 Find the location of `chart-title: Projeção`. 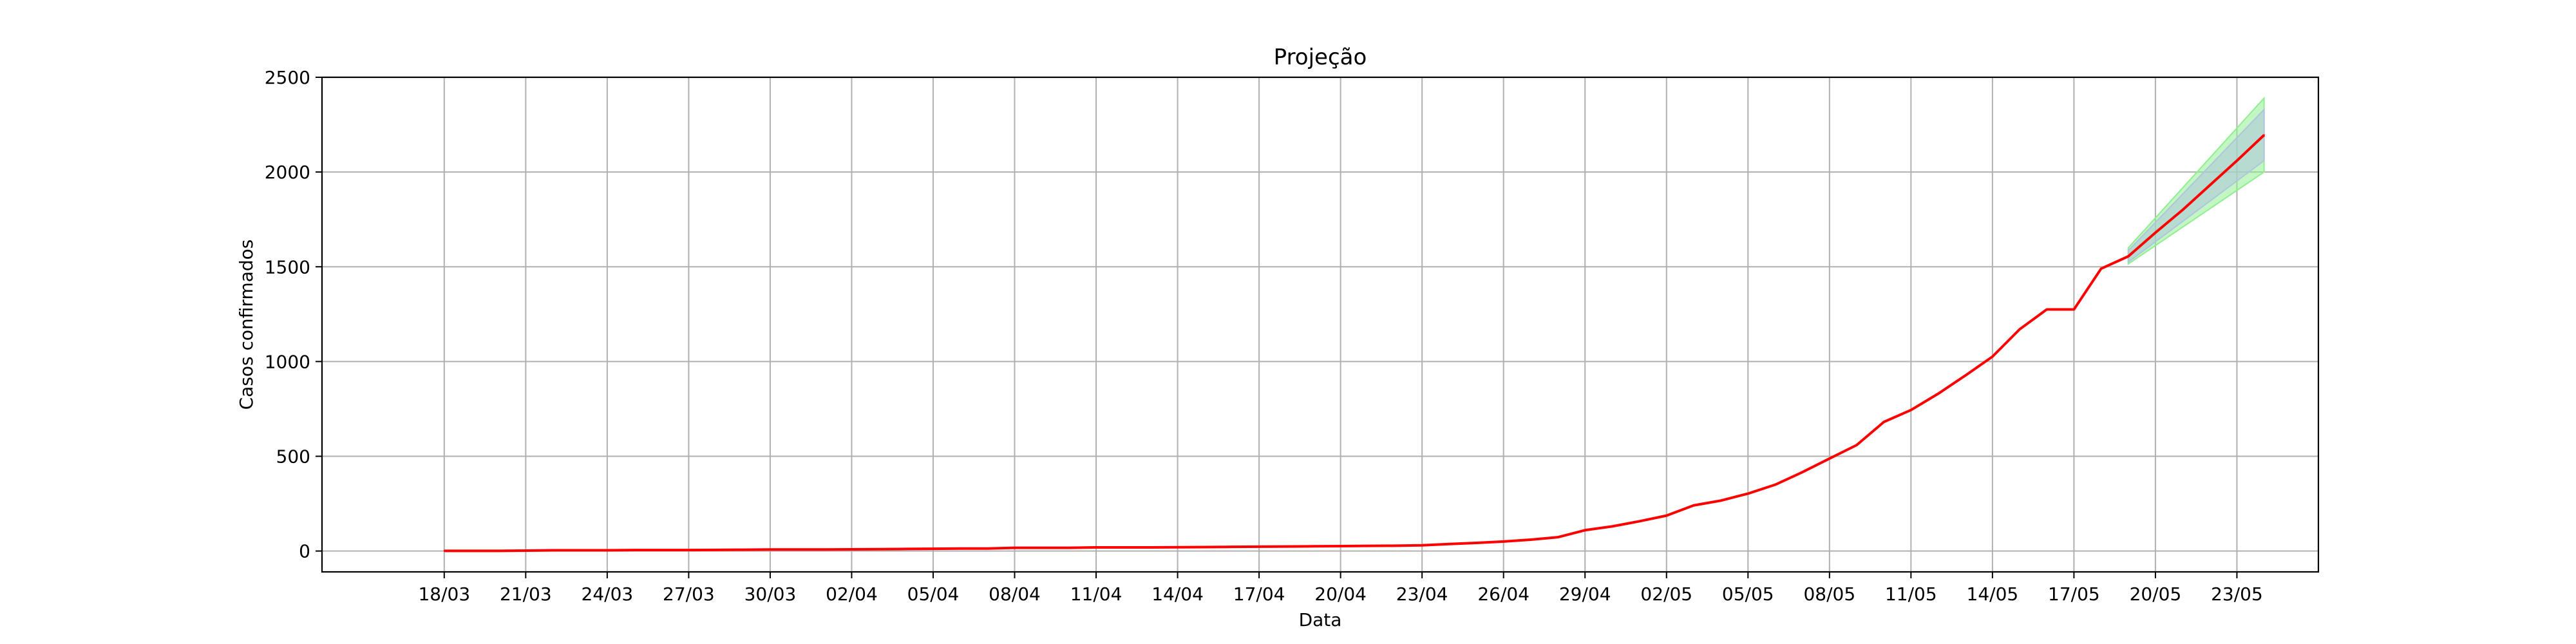

chart-title: Projeção is located at coordinates (1320, 57).